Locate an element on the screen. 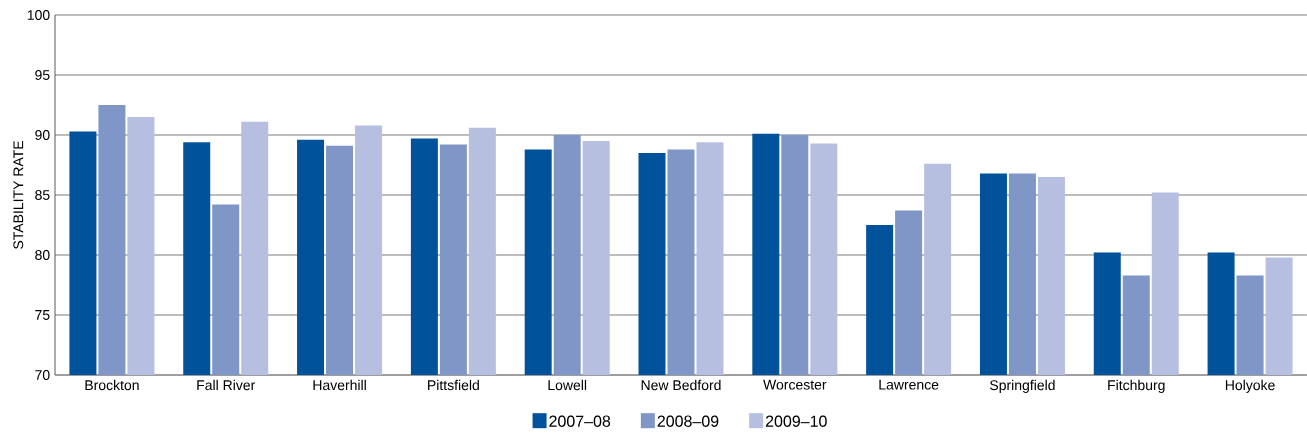 This screenshot has width=1307, height=443. x-tick-label: Worcester is located at coordinates (795, 384).